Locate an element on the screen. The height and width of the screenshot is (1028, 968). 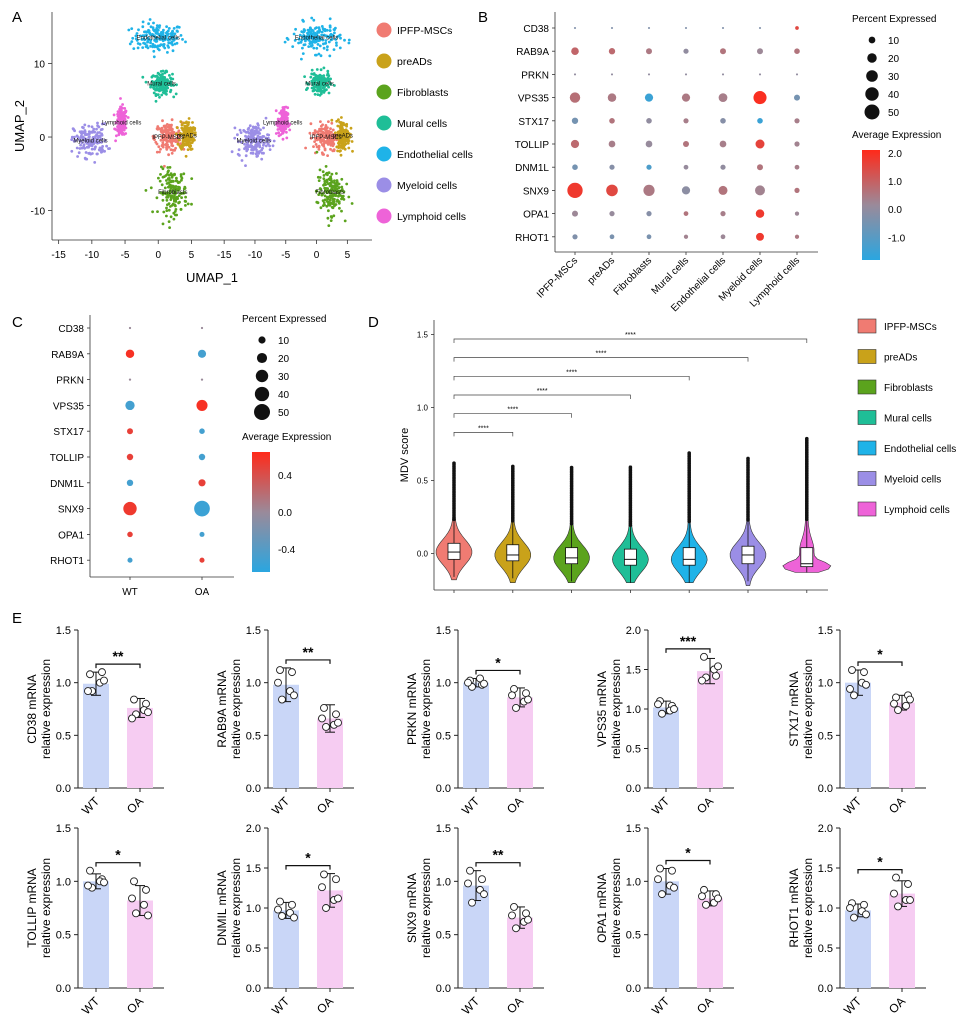
violin-y-tick-label: 0.5 is located at coordinates (423, 481).